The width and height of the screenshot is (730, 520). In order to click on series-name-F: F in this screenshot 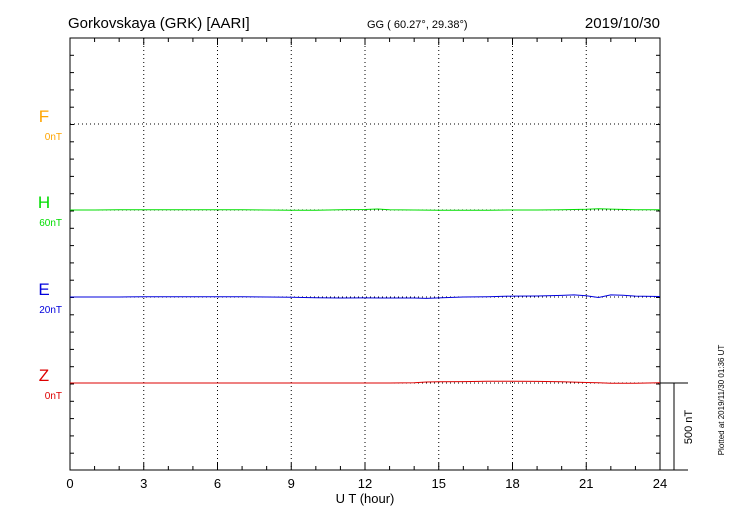, I will do `click(44, 116)`.